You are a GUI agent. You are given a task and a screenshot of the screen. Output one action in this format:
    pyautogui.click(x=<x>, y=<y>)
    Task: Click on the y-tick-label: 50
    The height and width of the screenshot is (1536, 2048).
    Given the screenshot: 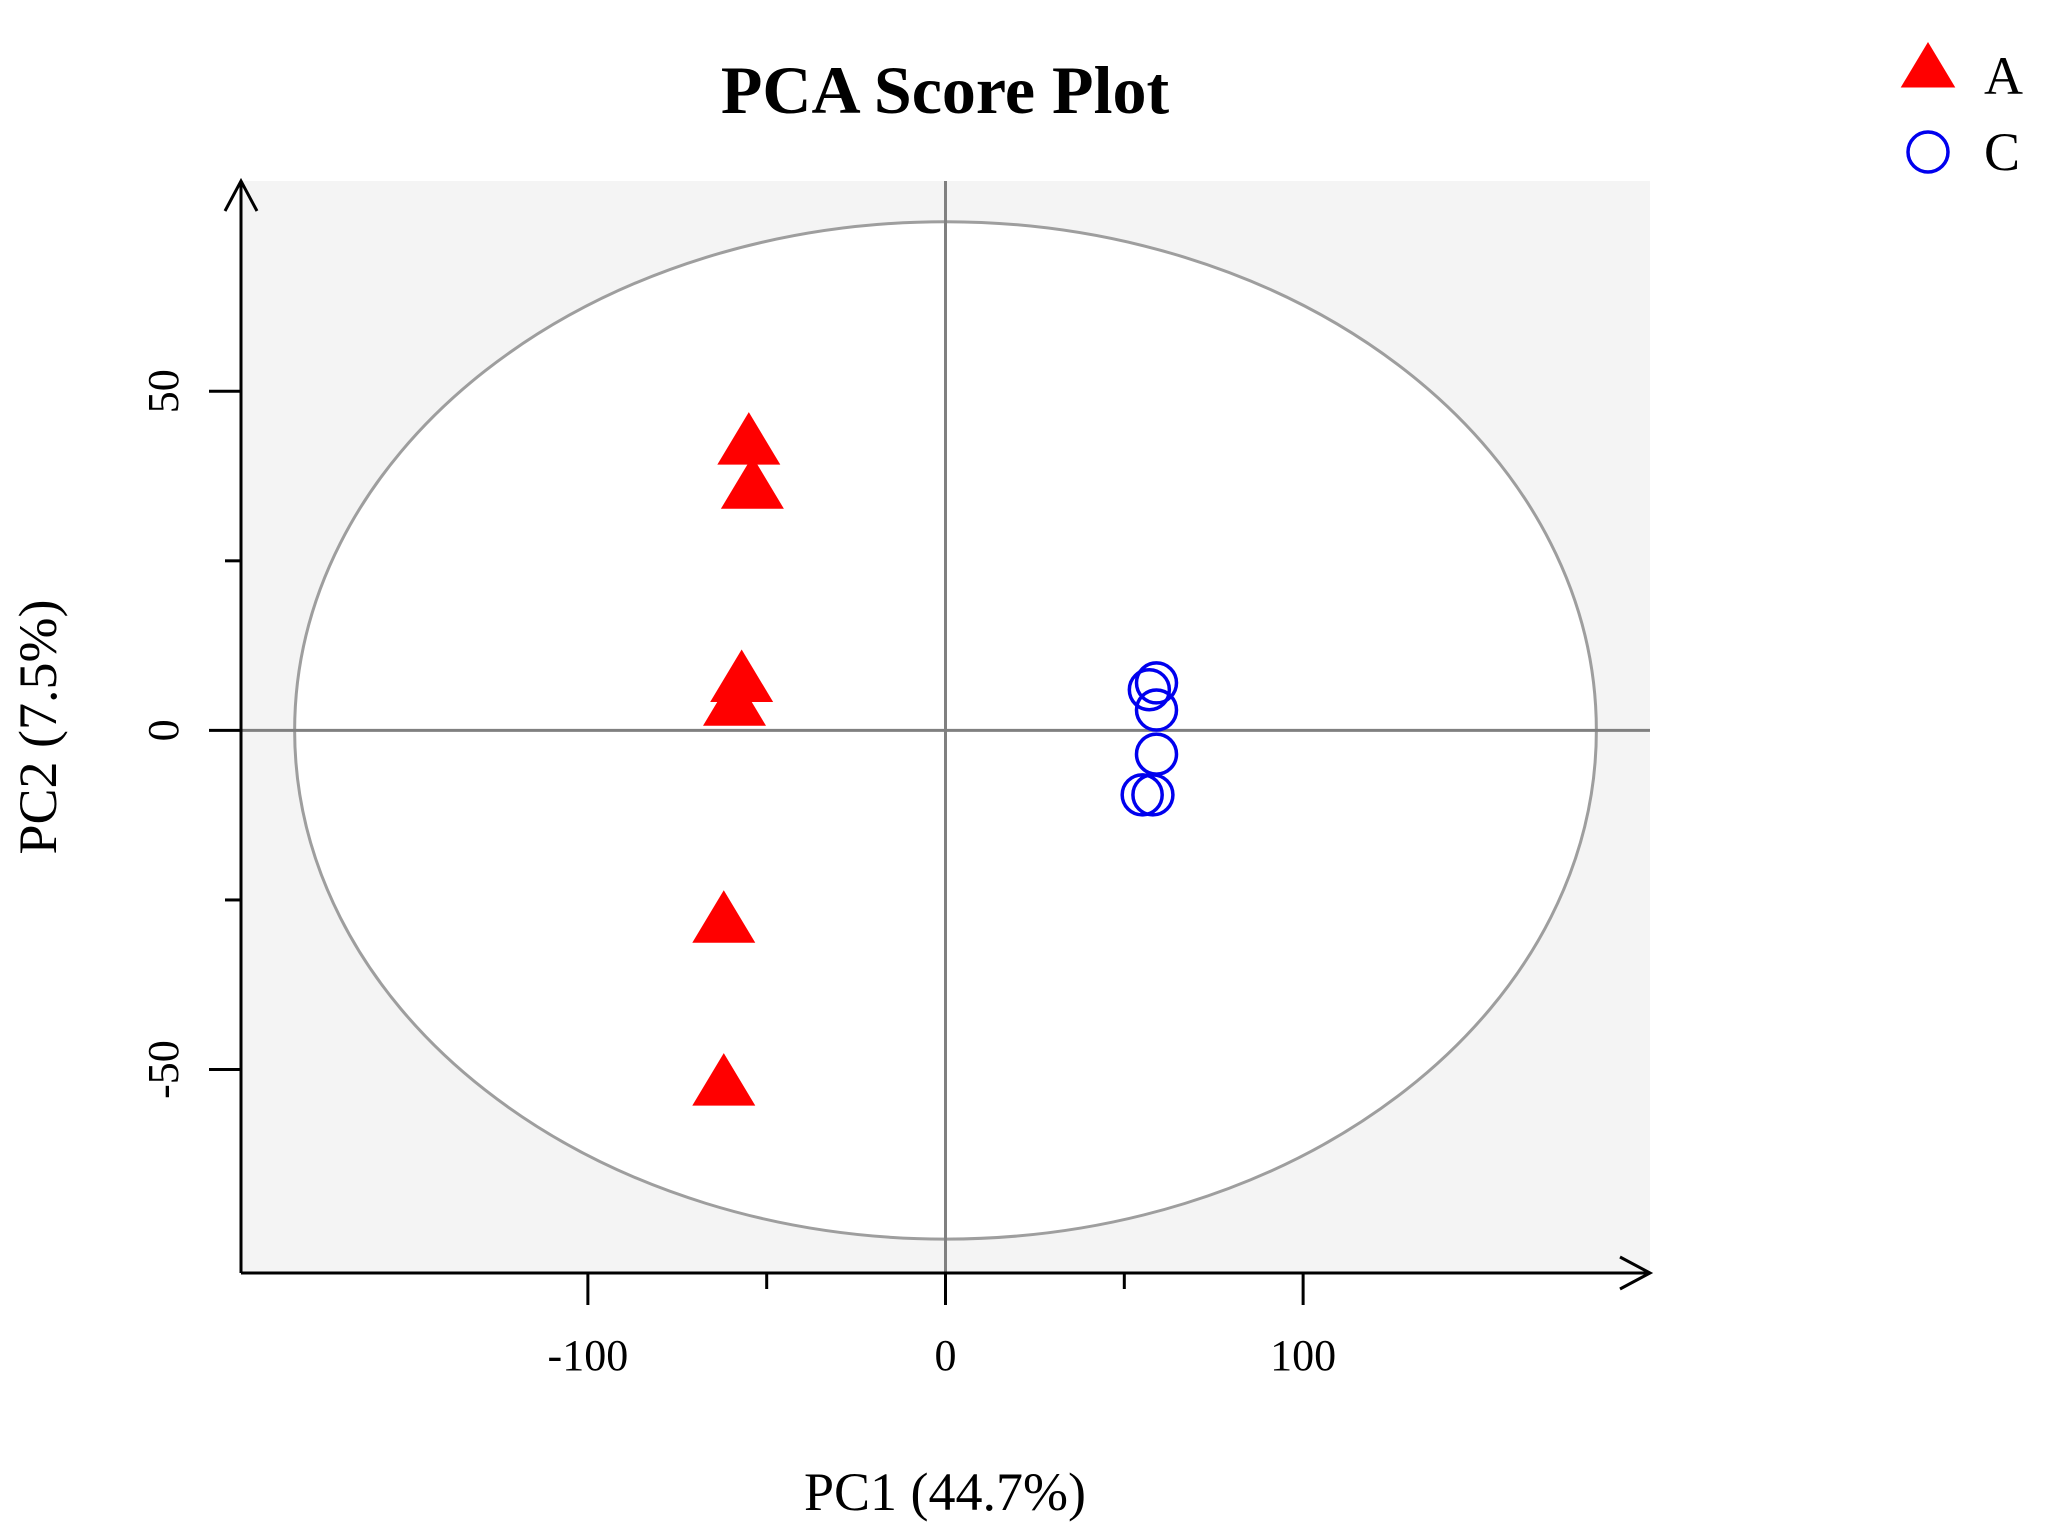 What is the action you would take?
    pyautogui.click(x=163, y=391)
    